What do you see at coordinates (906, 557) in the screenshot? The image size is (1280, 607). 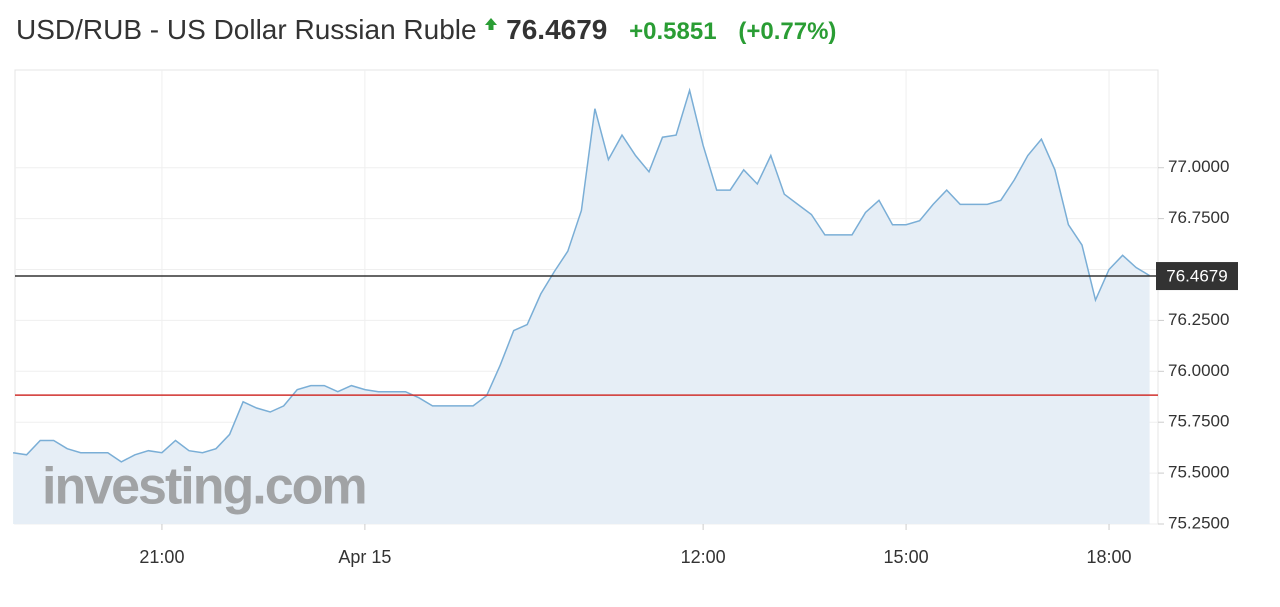 I see `x-tick-label: 15:00` at bounding box center [906, 557].